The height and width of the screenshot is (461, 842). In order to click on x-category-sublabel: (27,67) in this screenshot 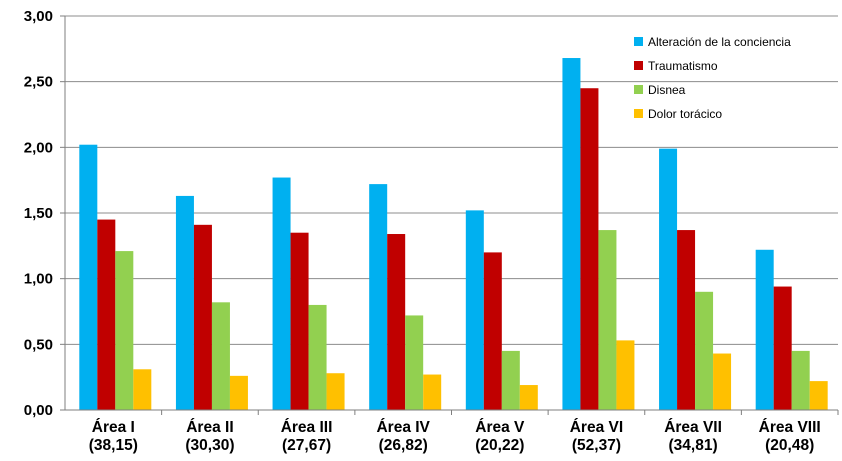, I will do `click(306, 445)`.